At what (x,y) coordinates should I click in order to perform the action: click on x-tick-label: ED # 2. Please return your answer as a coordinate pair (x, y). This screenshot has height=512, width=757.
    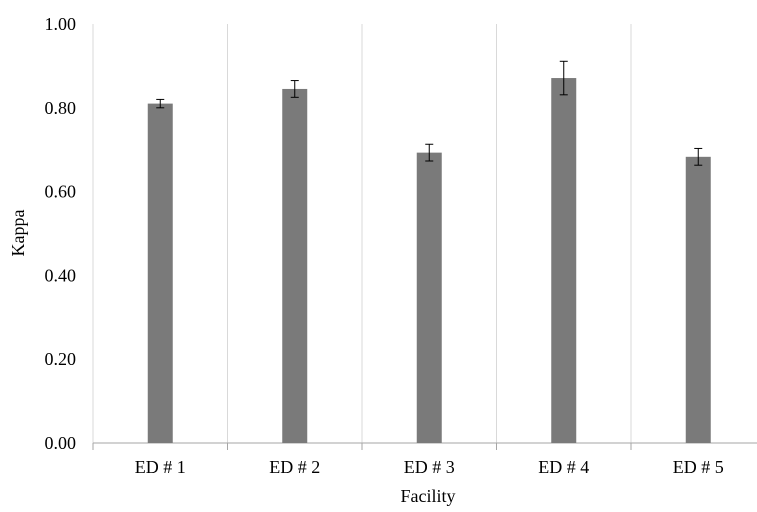
    Looking at the image, I should click on (294, 467).